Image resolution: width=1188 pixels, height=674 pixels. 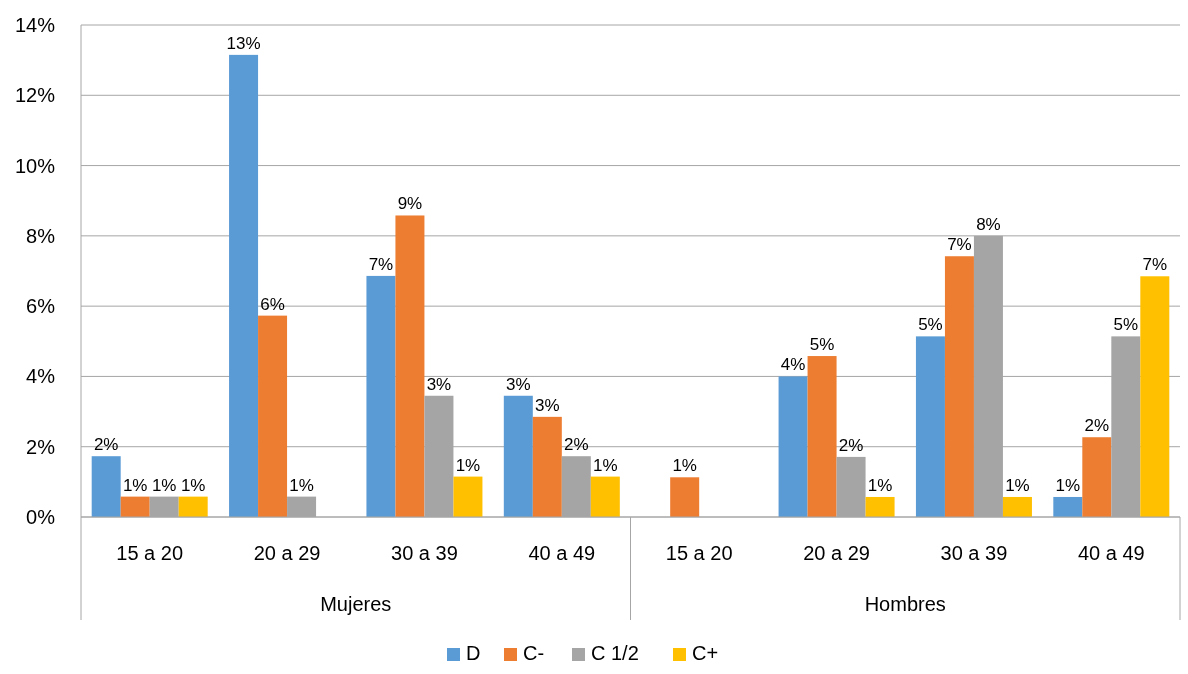 I want to click on y-tick-label: 2%, so click(x=41, y=446).